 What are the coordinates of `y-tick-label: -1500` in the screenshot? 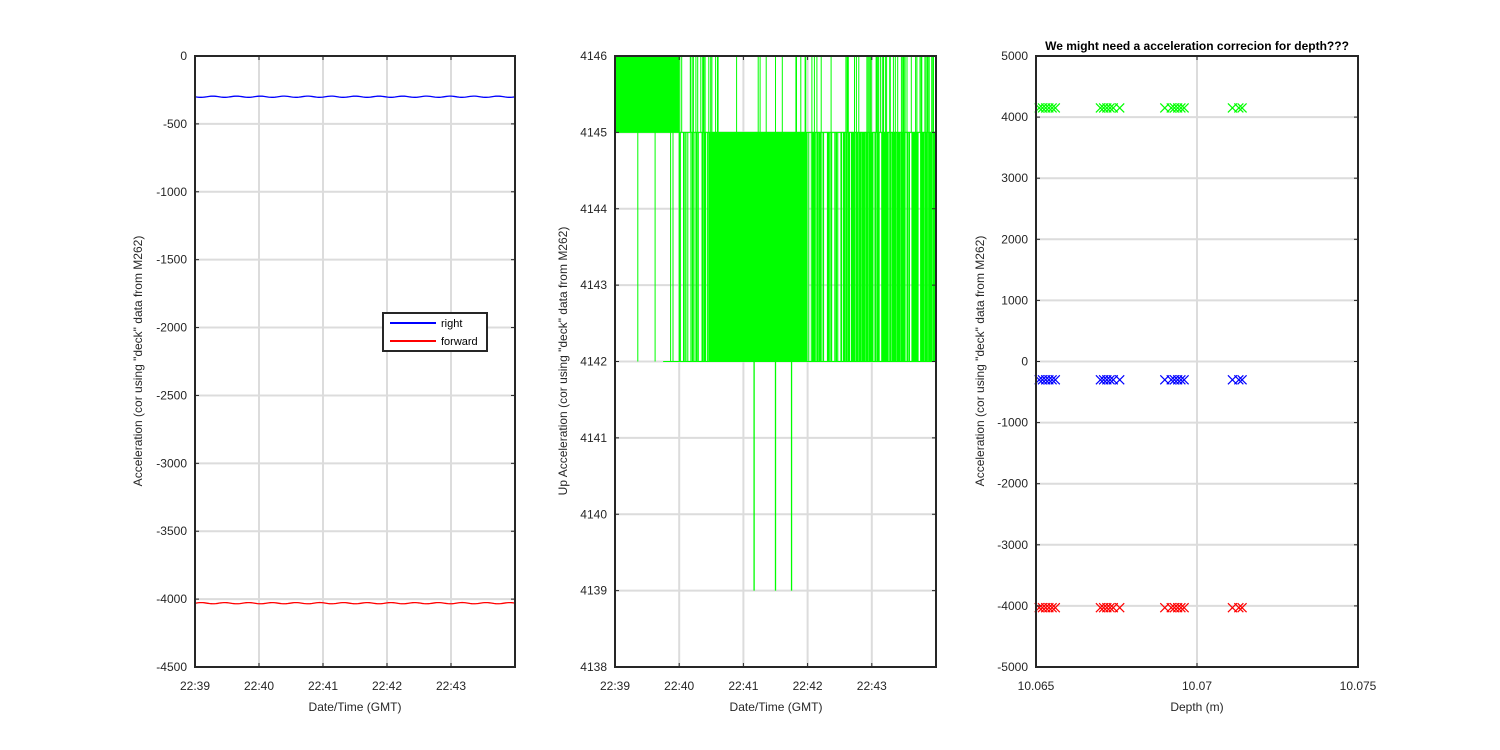 It's located at (171, 260).